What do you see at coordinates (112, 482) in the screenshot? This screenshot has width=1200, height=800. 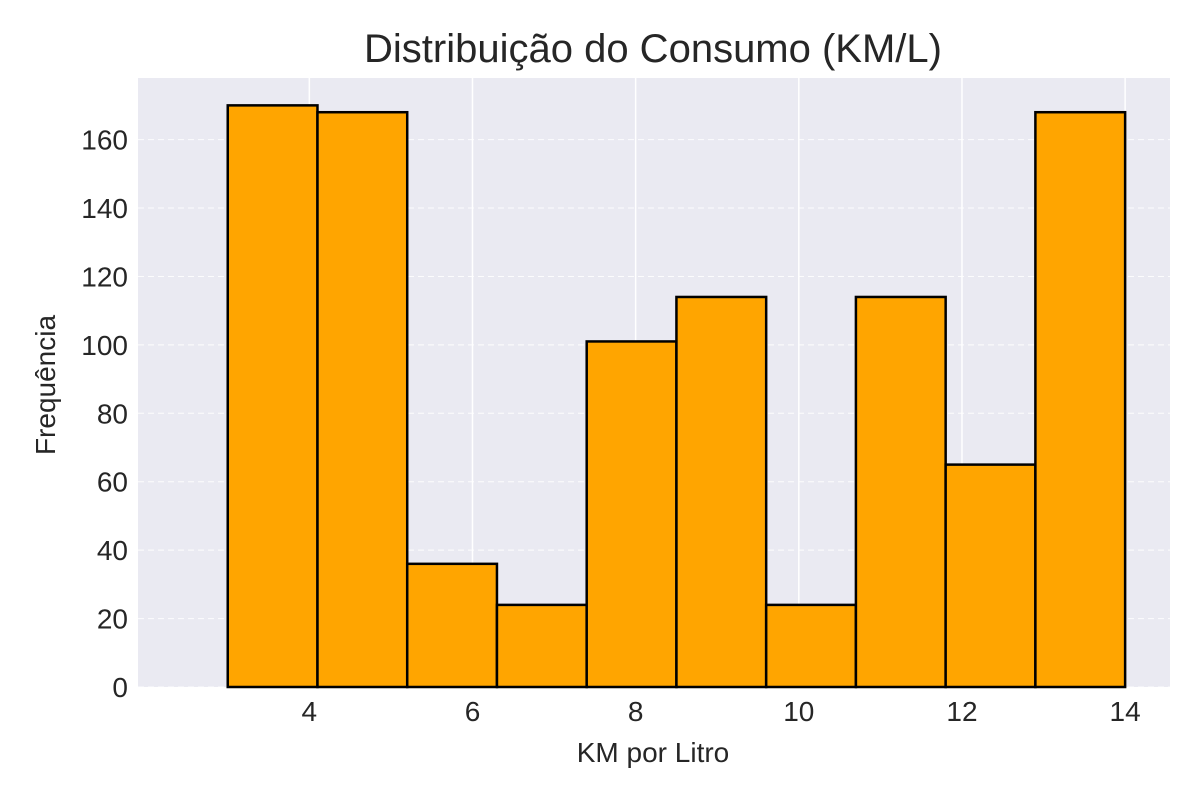 I see `y-tick-label: 60` at bounding box center [112, 482].